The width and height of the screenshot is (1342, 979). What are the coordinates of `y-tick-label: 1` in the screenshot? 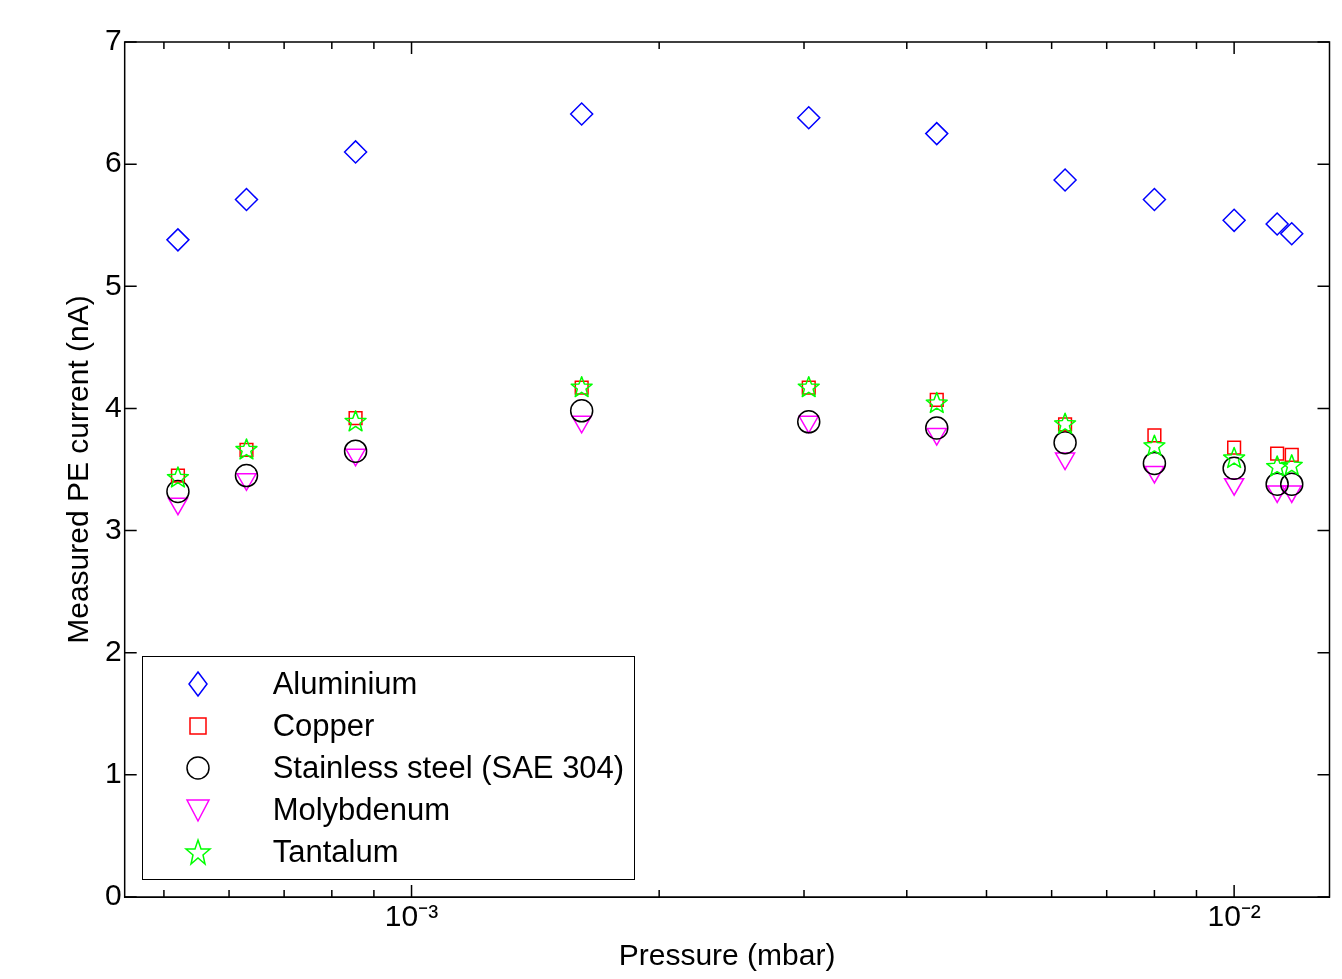 It's located at (113, 773).